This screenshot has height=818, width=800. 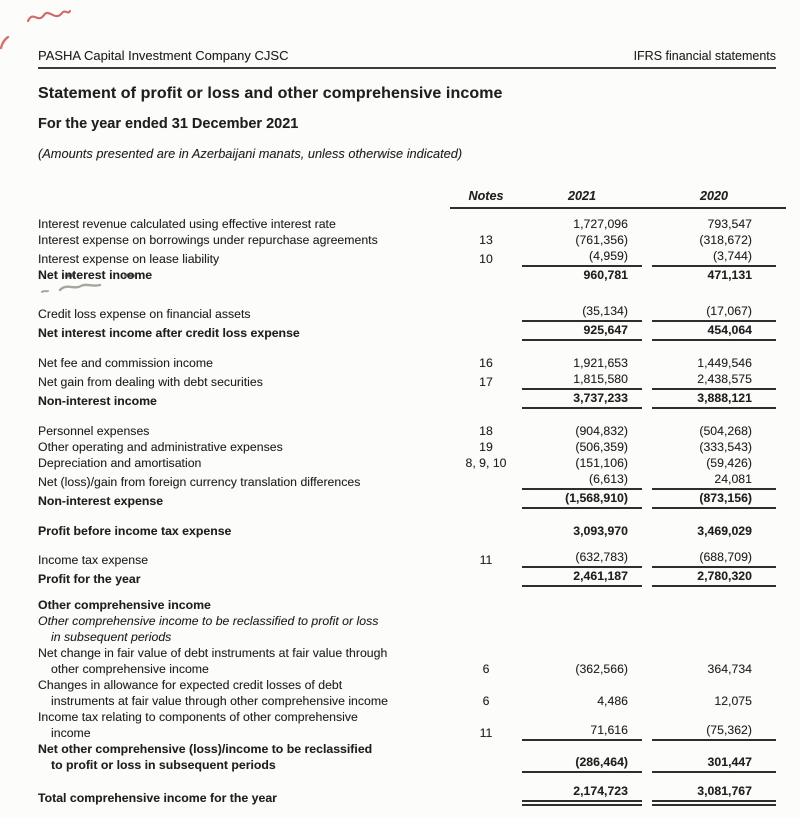 What do you see at coordinates (582, 763) in the screenshot?
I see `amount-2021: (286,464)` at bounding box center [582, 763].